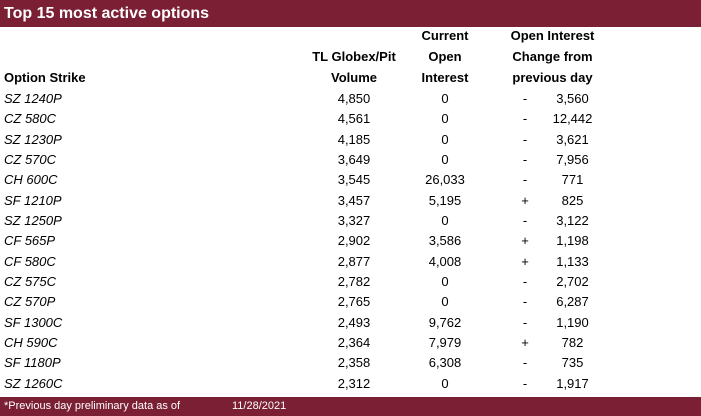 The width and height of the screenshot is (701, 416). Describe the element at coordinates (33, 383) in the screenshot. I see `option-strike-cell: SZ 1260C` at that location.